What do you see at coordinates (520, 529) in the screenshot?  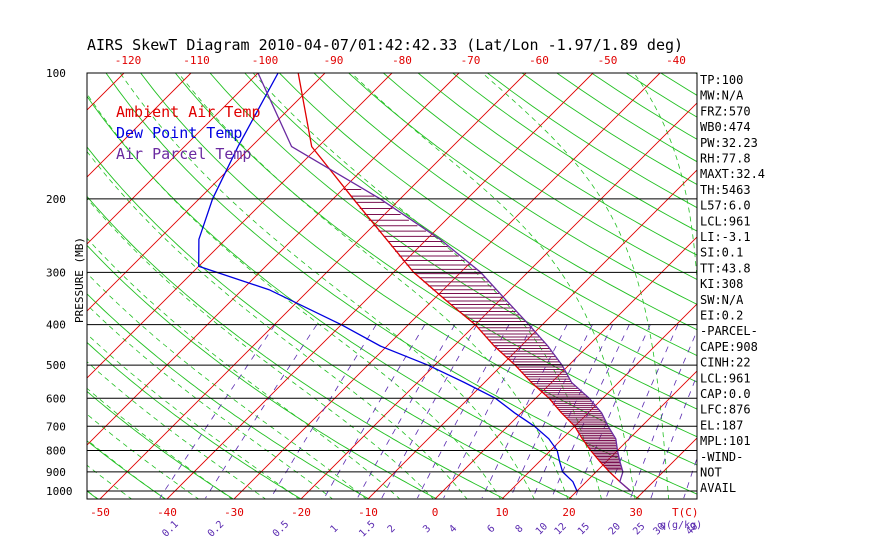 I see `mixing-ratio-tick: 8` at bounding box center [520, 529].